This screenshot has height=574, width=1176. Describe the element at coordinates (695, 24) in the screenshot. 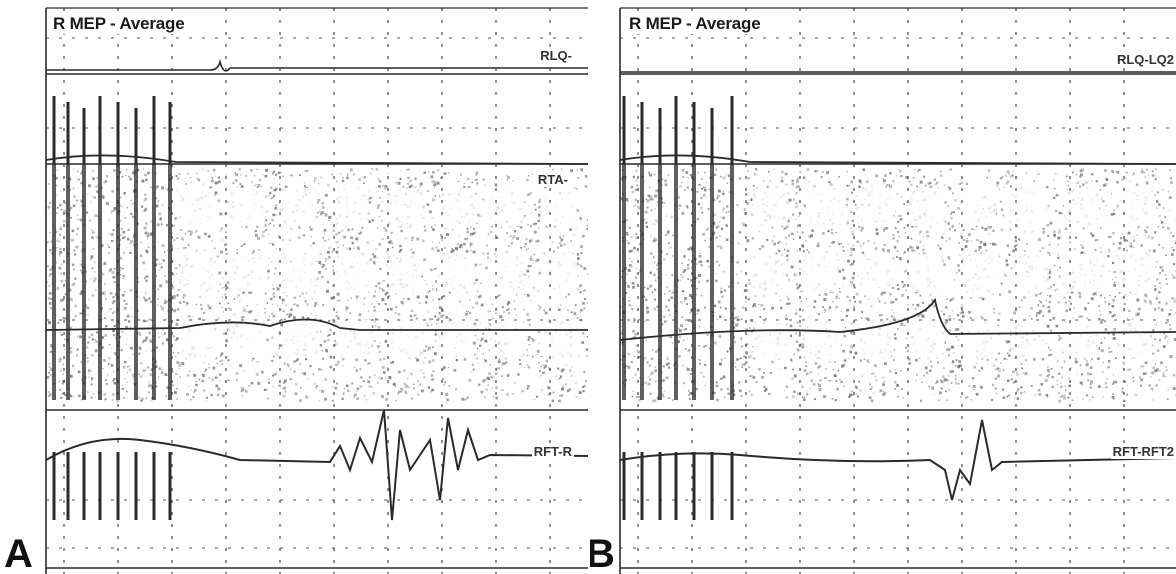

I see `panel-b-title: R MEP - Average` at that location.